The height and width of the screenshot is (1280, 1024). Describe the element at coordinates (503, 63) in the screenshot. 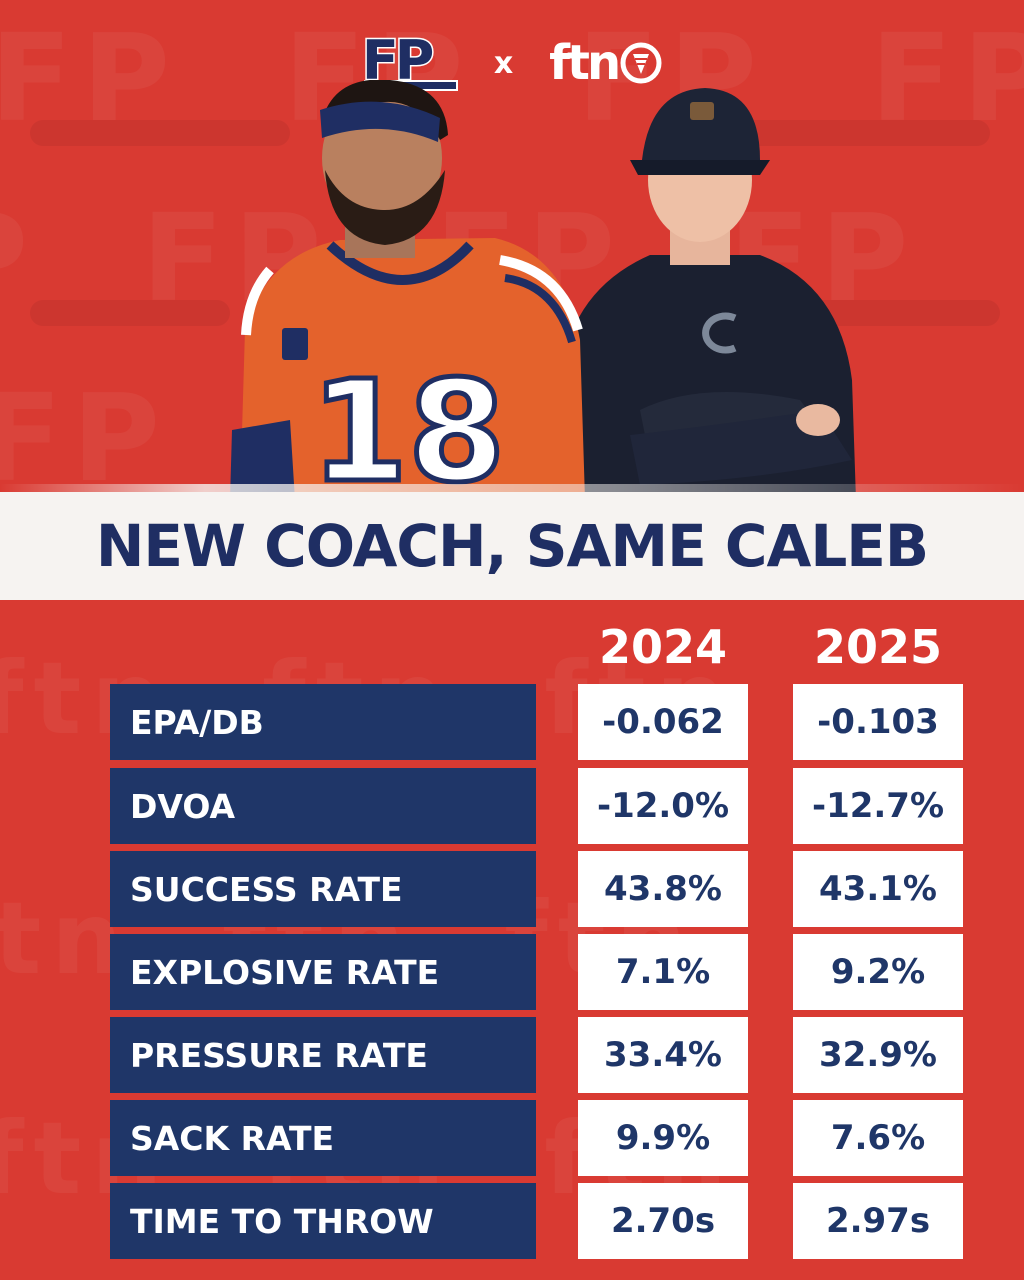

I see `collab-separator: x` at that location.